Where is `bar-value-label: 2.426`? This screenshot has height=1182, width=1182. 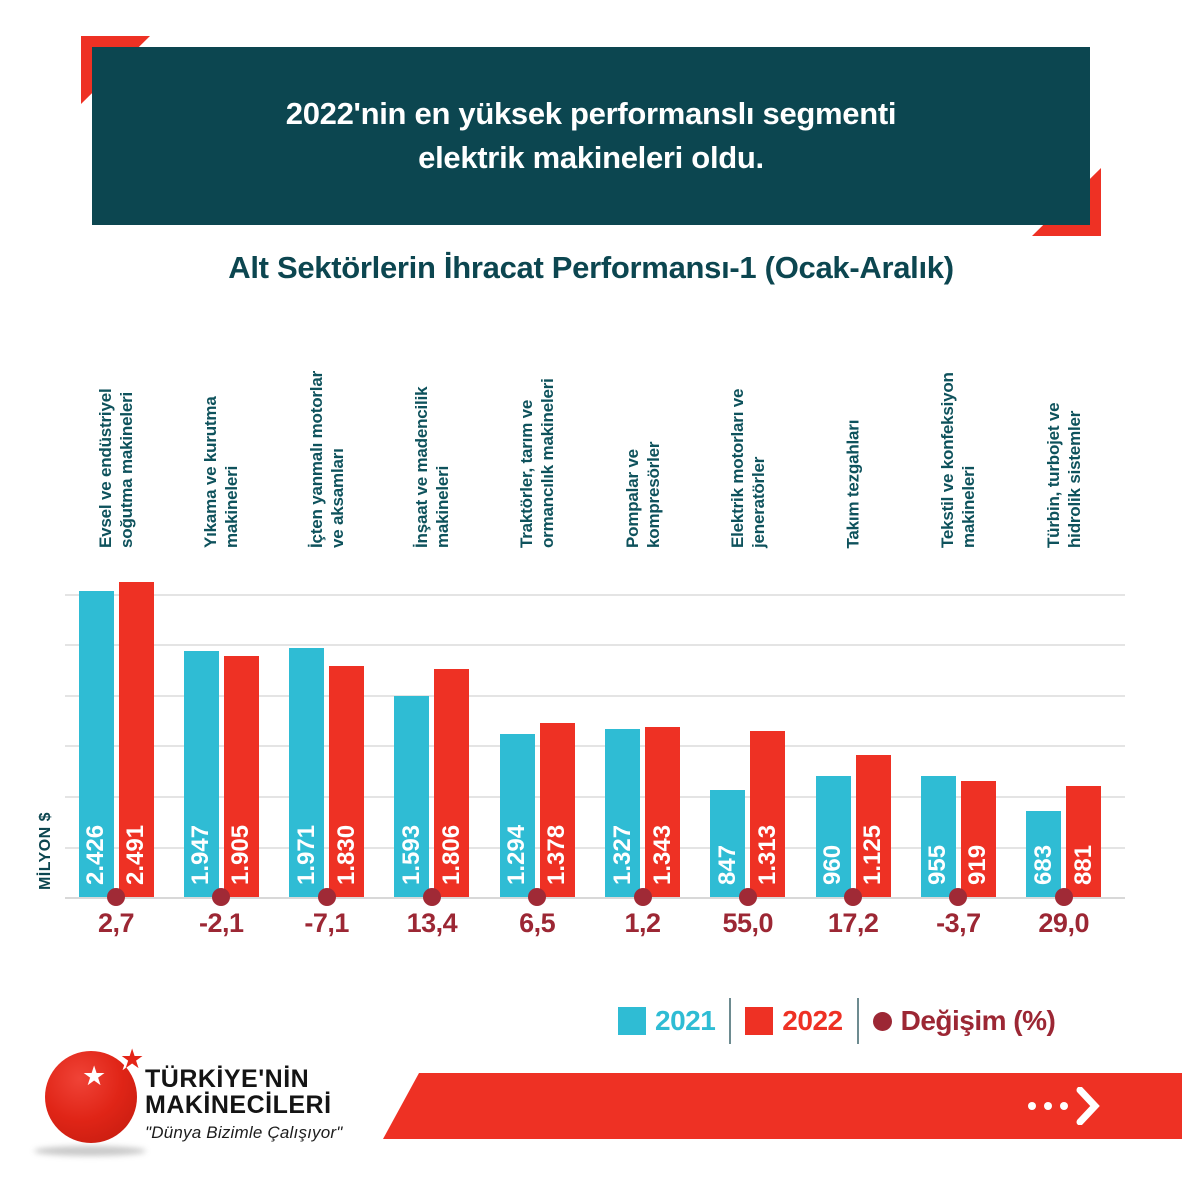
bar-value-label: 2.426 is located at coordinates (95, 854).